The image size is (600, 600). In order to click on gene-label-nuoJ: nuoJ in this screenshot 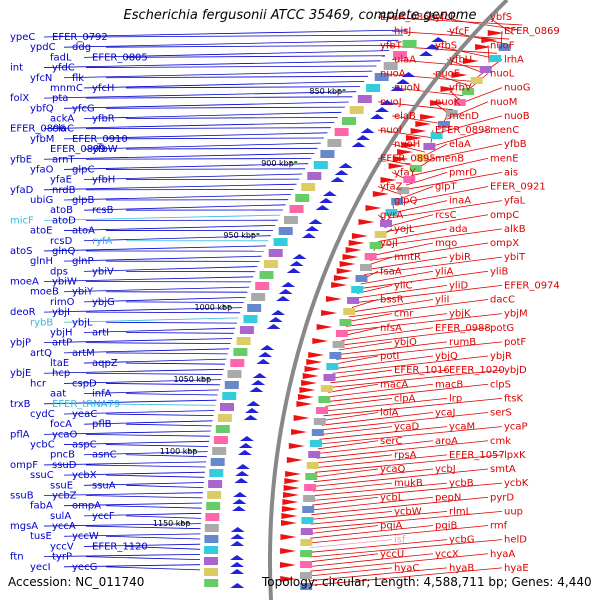, I will do `click(391, 102)`.